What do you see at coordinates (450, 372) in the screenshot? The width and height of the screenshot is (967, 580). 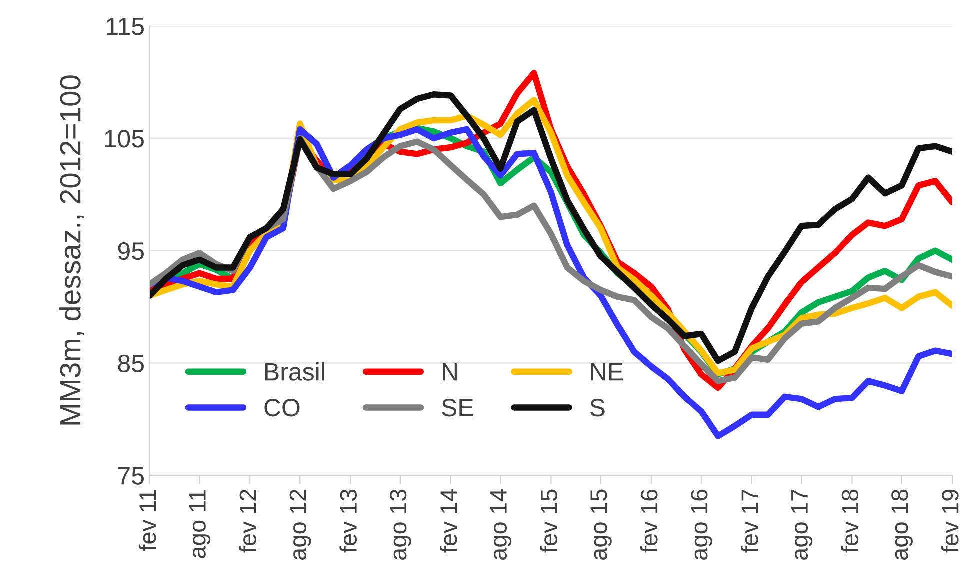 I see `legend-label: N` at bounding box center [450, 372].